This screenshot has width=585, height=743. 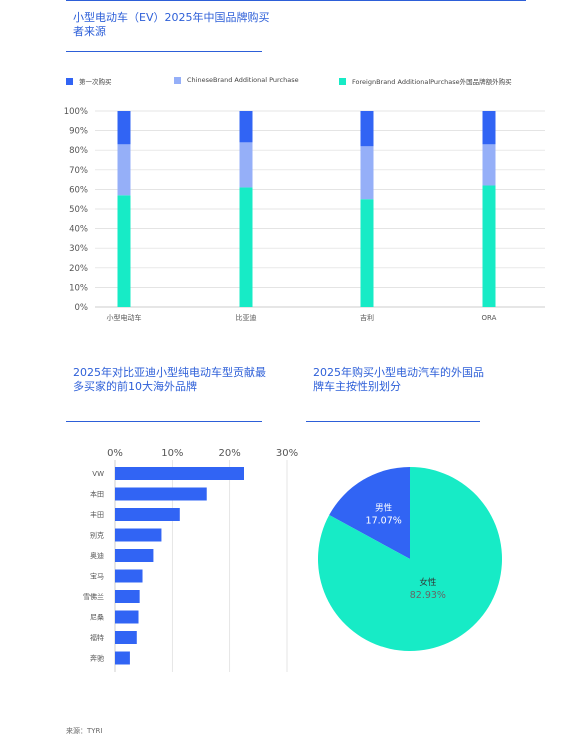 What do you see at coordinates (69, 81) in the screenshot?
I see `legend-swatch-first` at bounding box center [69, 81].